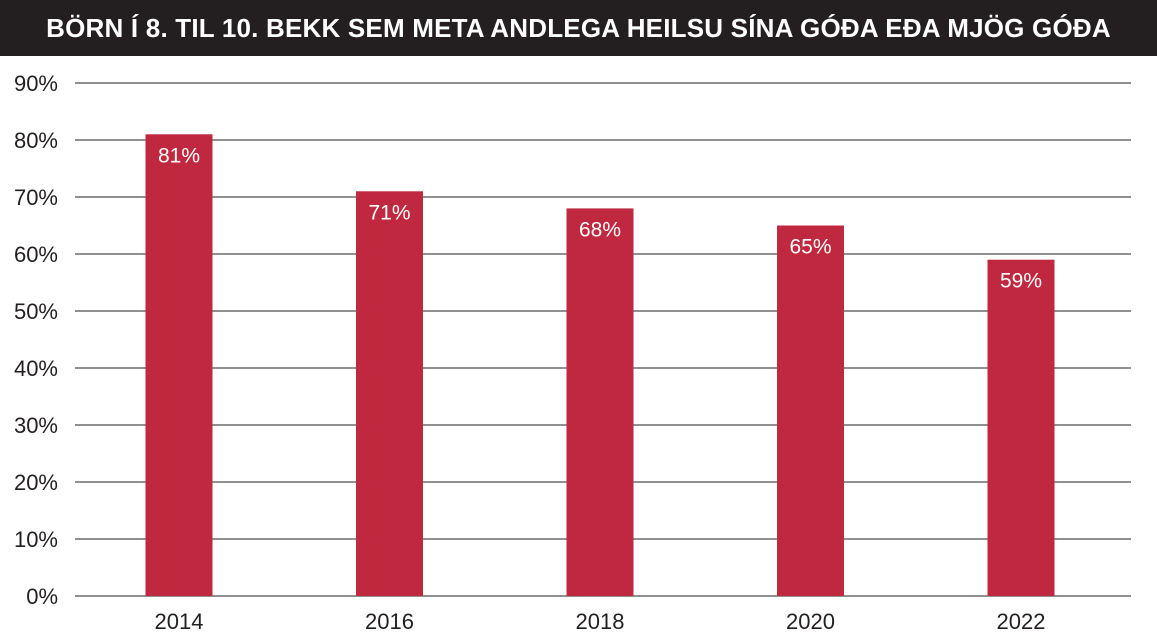  Describe the element at coordinates (179, 621) in the screenshot. I see `x-tick-label-2014: 2014` at that location.